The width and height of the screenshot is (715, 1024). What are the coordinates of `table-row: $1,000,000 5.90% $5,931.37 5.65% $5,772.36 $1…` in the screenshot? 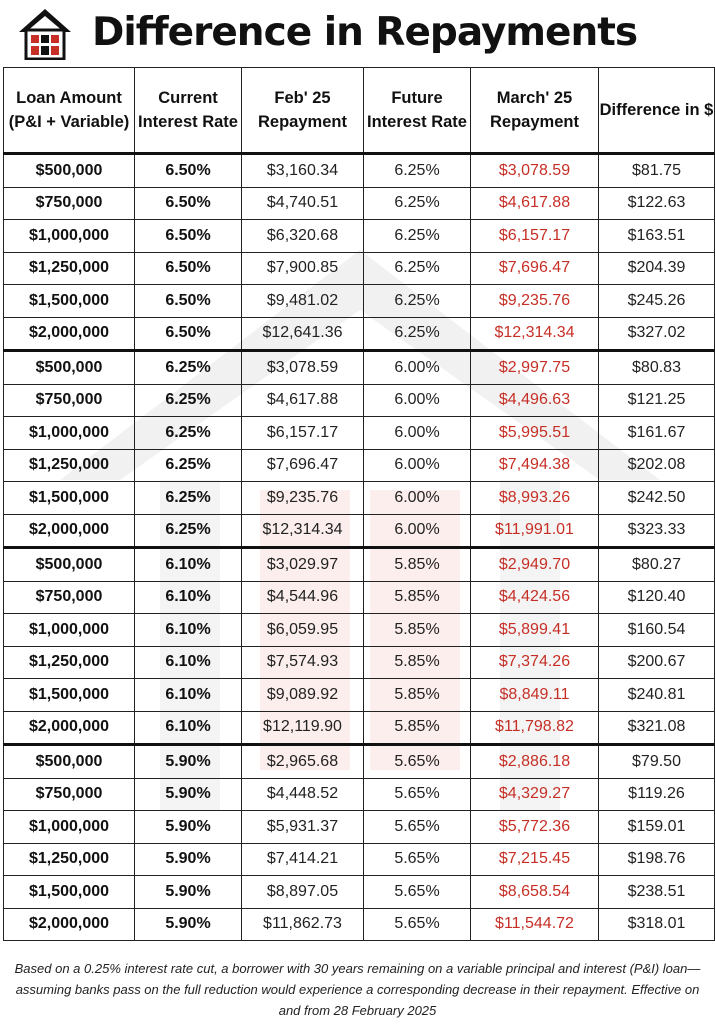 It's located at (359, 827).